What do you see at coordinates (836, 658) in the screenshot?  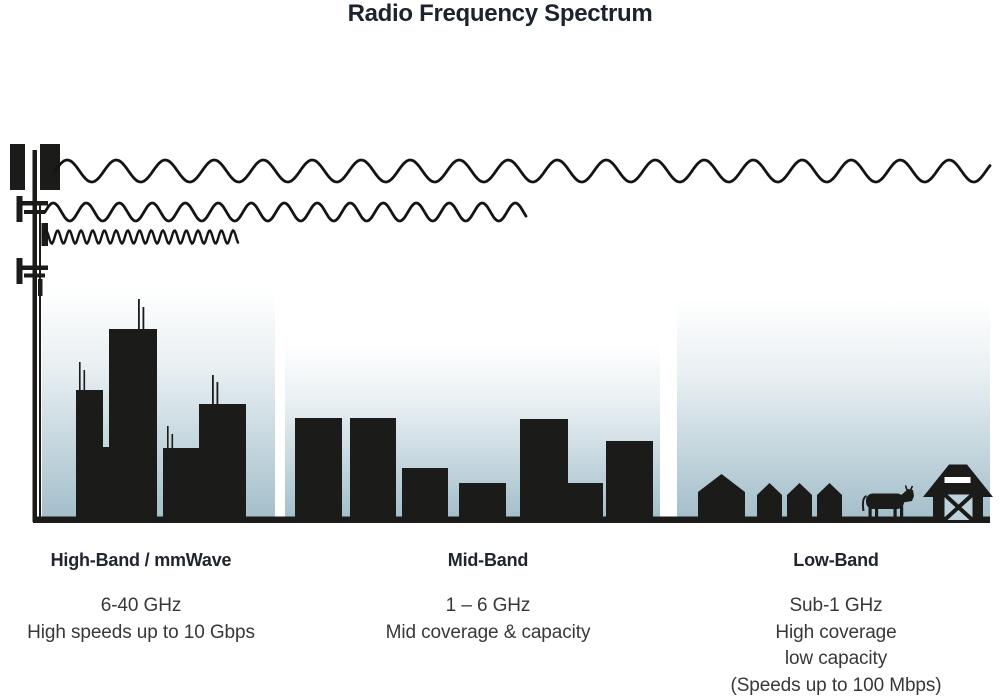 I see `low-band-description-2: low capacity` at bounding box center [836, 658].